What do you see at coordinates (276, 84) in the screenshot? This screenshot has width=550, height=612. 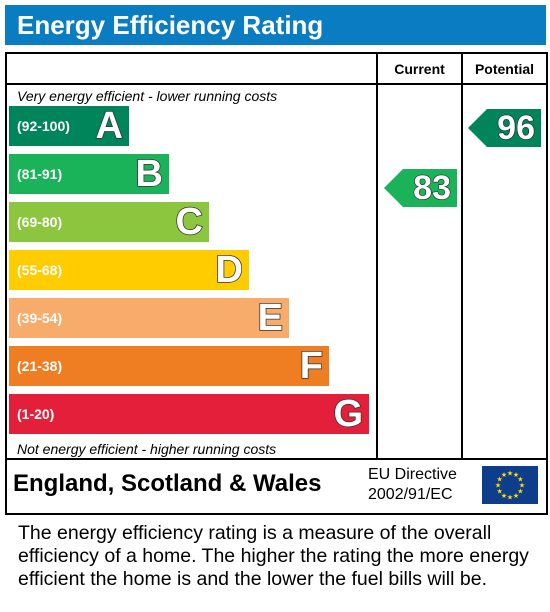 I see `header-divider` at bounding box center [276, 84].